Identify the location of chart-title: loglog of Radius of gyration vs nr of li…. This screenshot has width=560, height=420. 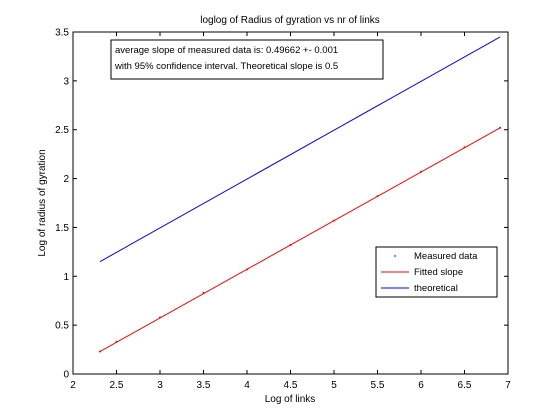
(290, 20).